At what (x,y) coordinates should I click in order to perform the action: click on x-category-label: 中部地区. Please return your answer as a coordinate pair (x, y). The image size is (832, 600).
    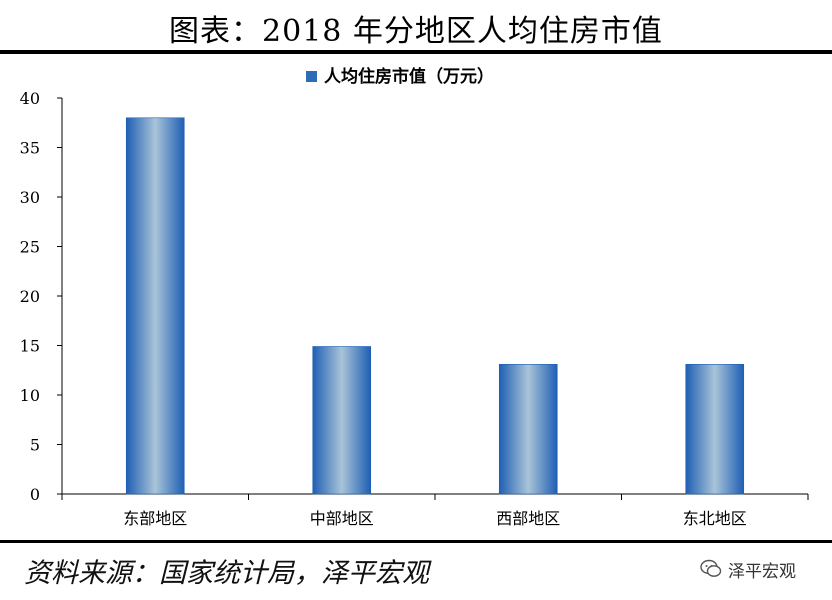
    Looking at the image, I should click on (342, 518).